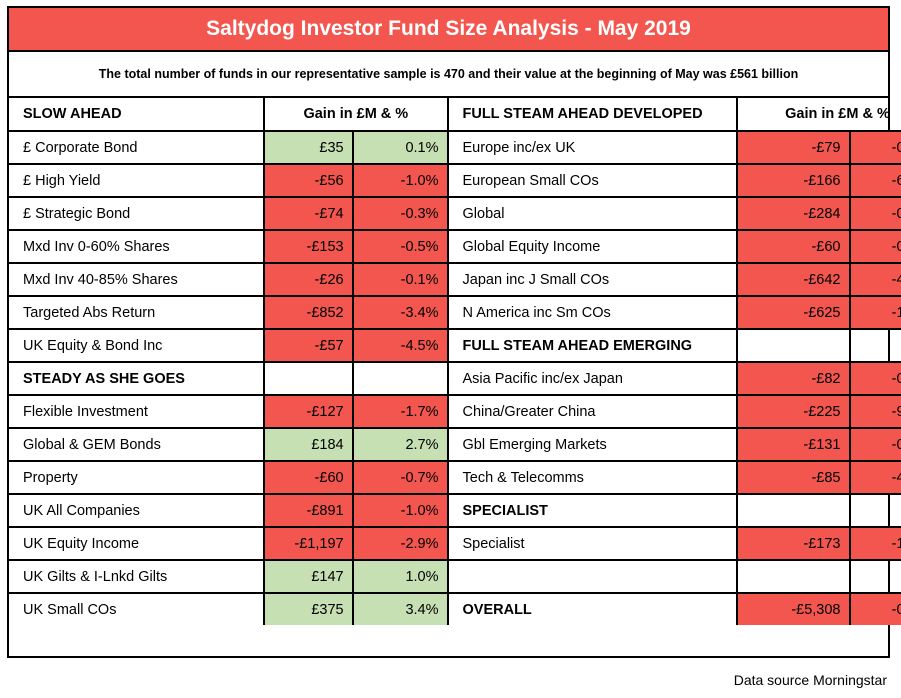 The width and height of the screenshot is (901, 698). I want to click on gain-percent: -0.2%, so click(874, 148).